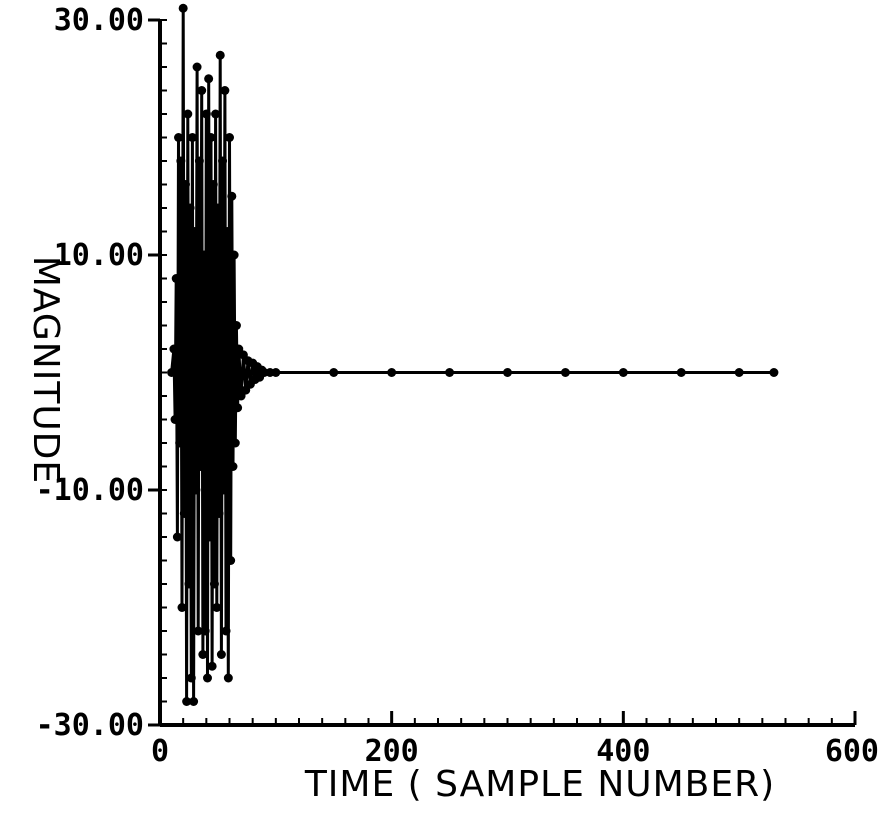 This screenshot has height=813, width=881. Describe the element at coordinates (98, 373) in the screenshot. I see `y-ticks: 30.00 10.00 -10.00 -30.00` at that location.